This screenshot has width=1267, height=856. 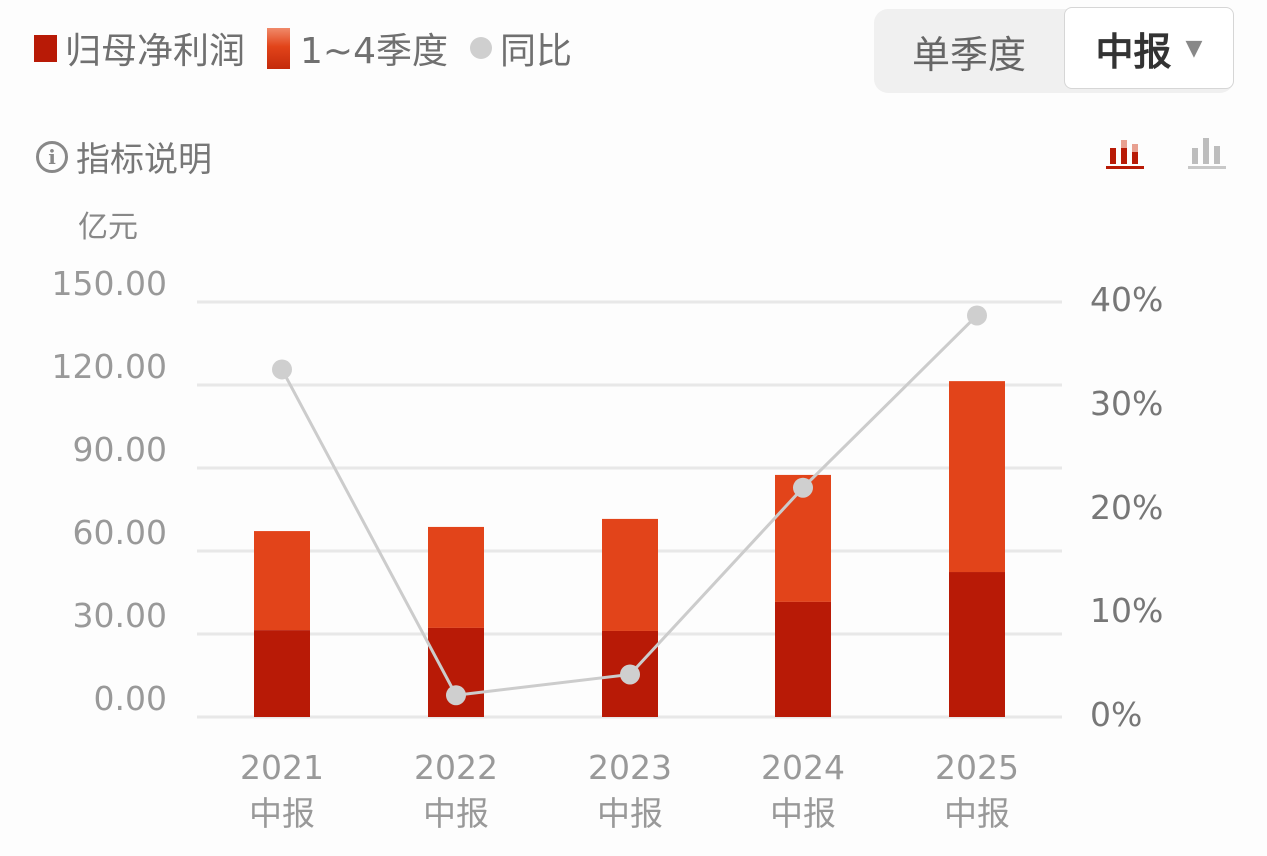 What do you see at coordinates (1125, 152) in the screenshot?
I see `stacked-bar-view-icon` at bounding box center [1125, 152].